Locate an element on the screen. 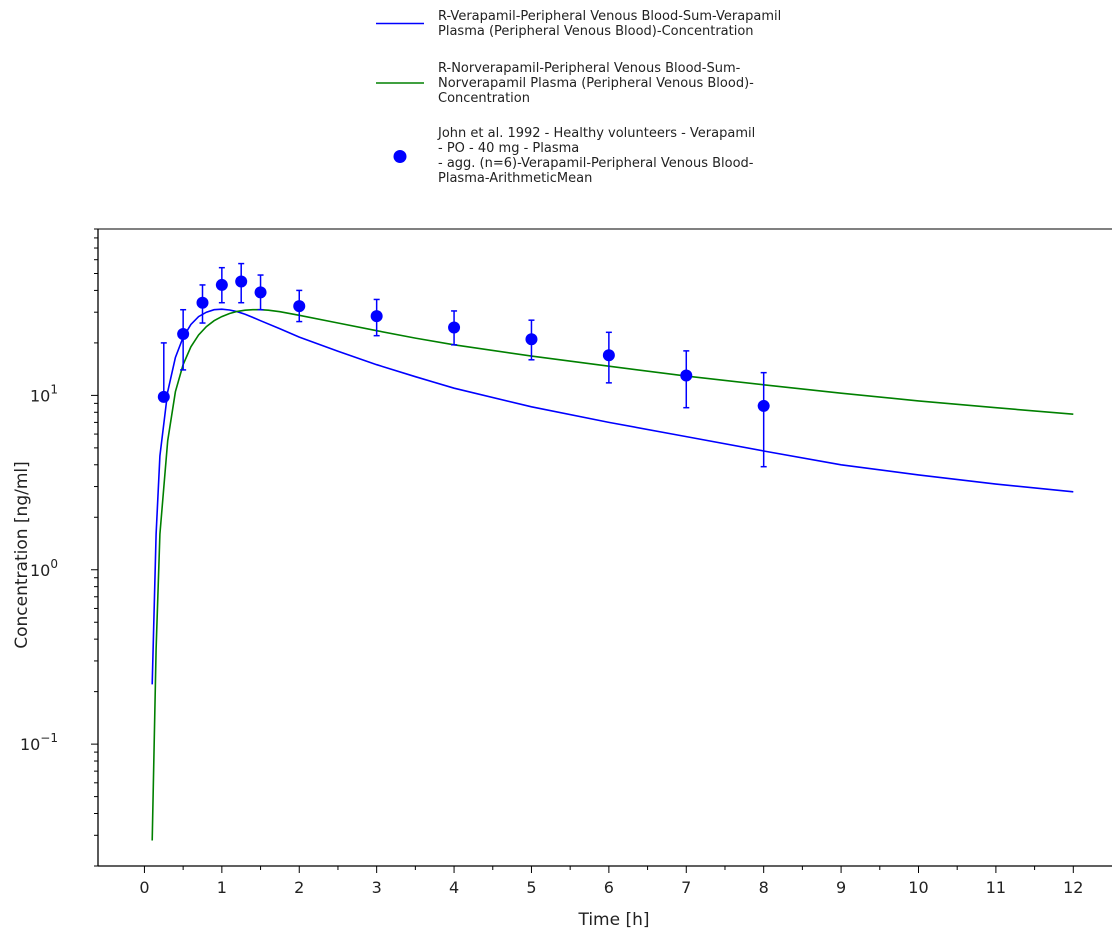 The height and width of the screenshot is (938, 1112). x-tick-label: 3 is located at coordinates (377, 887).